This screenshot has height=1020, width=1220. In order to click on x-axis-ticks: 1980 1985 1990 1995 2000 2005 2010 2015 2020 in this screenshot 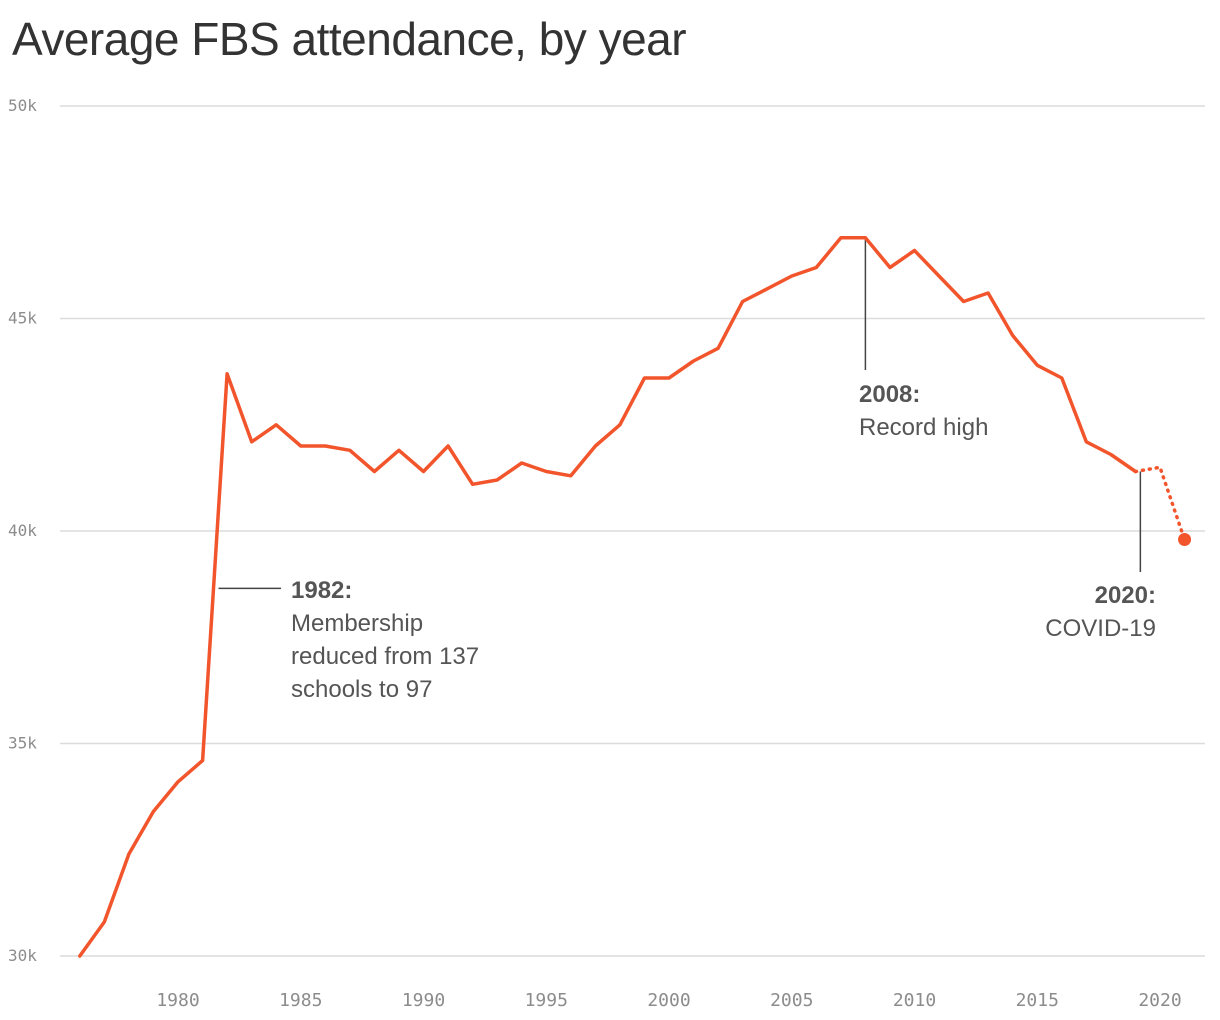, I will do `click(668, 1000)`.